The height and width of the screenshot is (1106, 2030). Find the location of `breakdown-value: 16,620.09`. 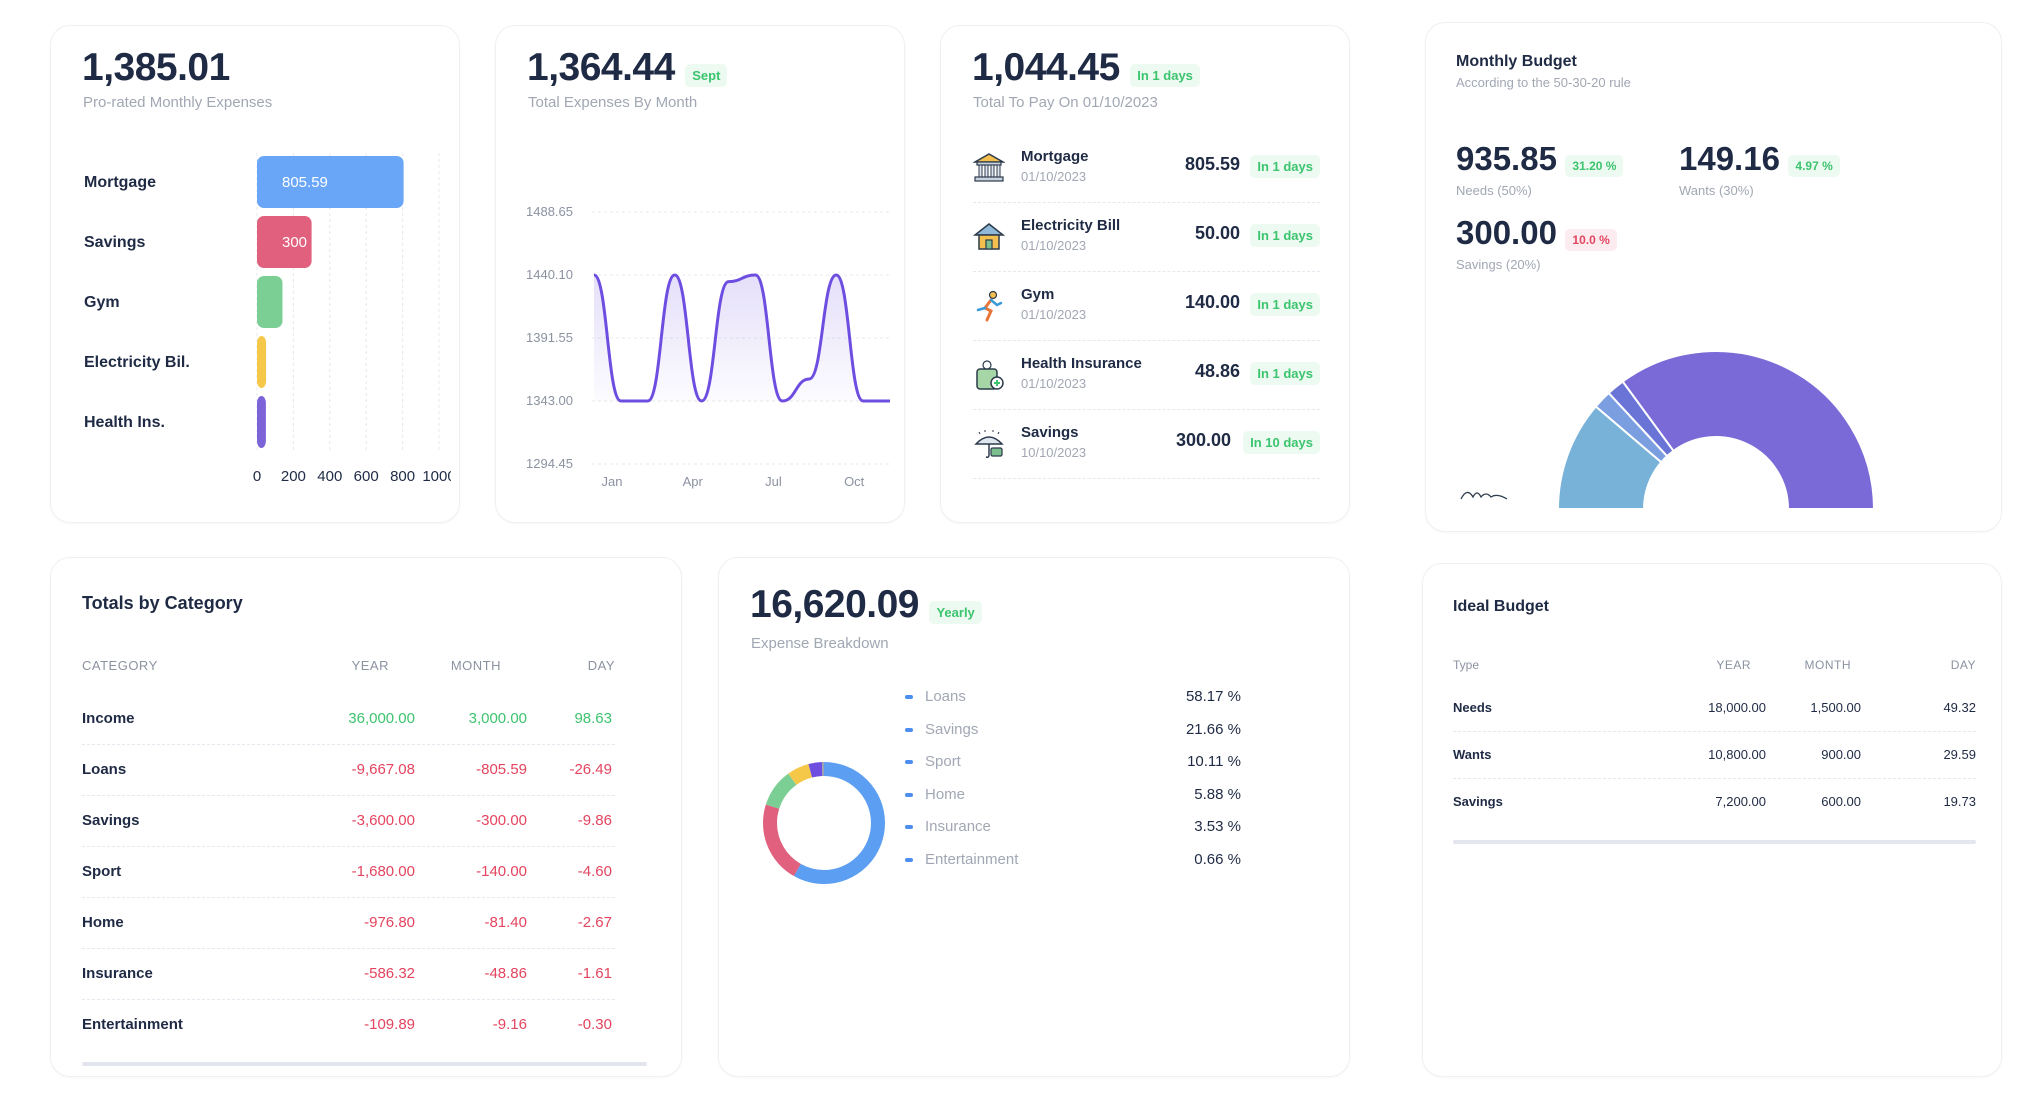

breakdown-value: 16,620.09 is located at coordinates (835, 604).